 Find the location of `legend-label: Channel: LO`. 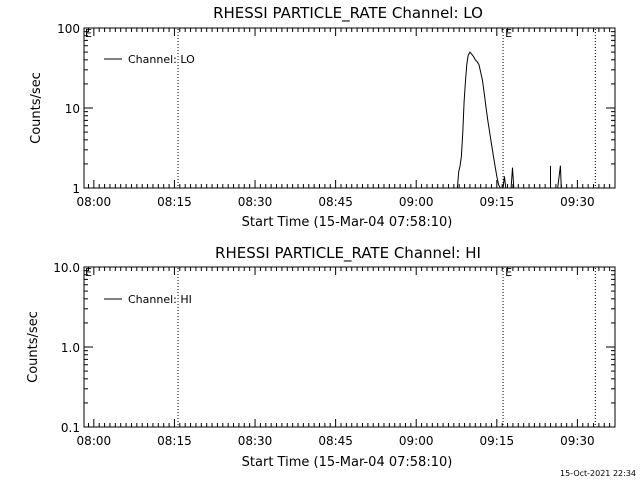

legend-label: Channel: LO is located at coordinates (161, 59).